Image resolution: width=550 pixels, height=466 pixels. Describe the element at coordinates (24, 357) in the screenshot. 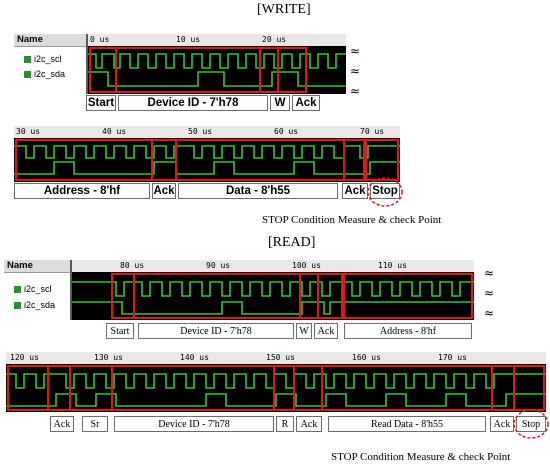

I see `time-tick: 120 us` at that location.